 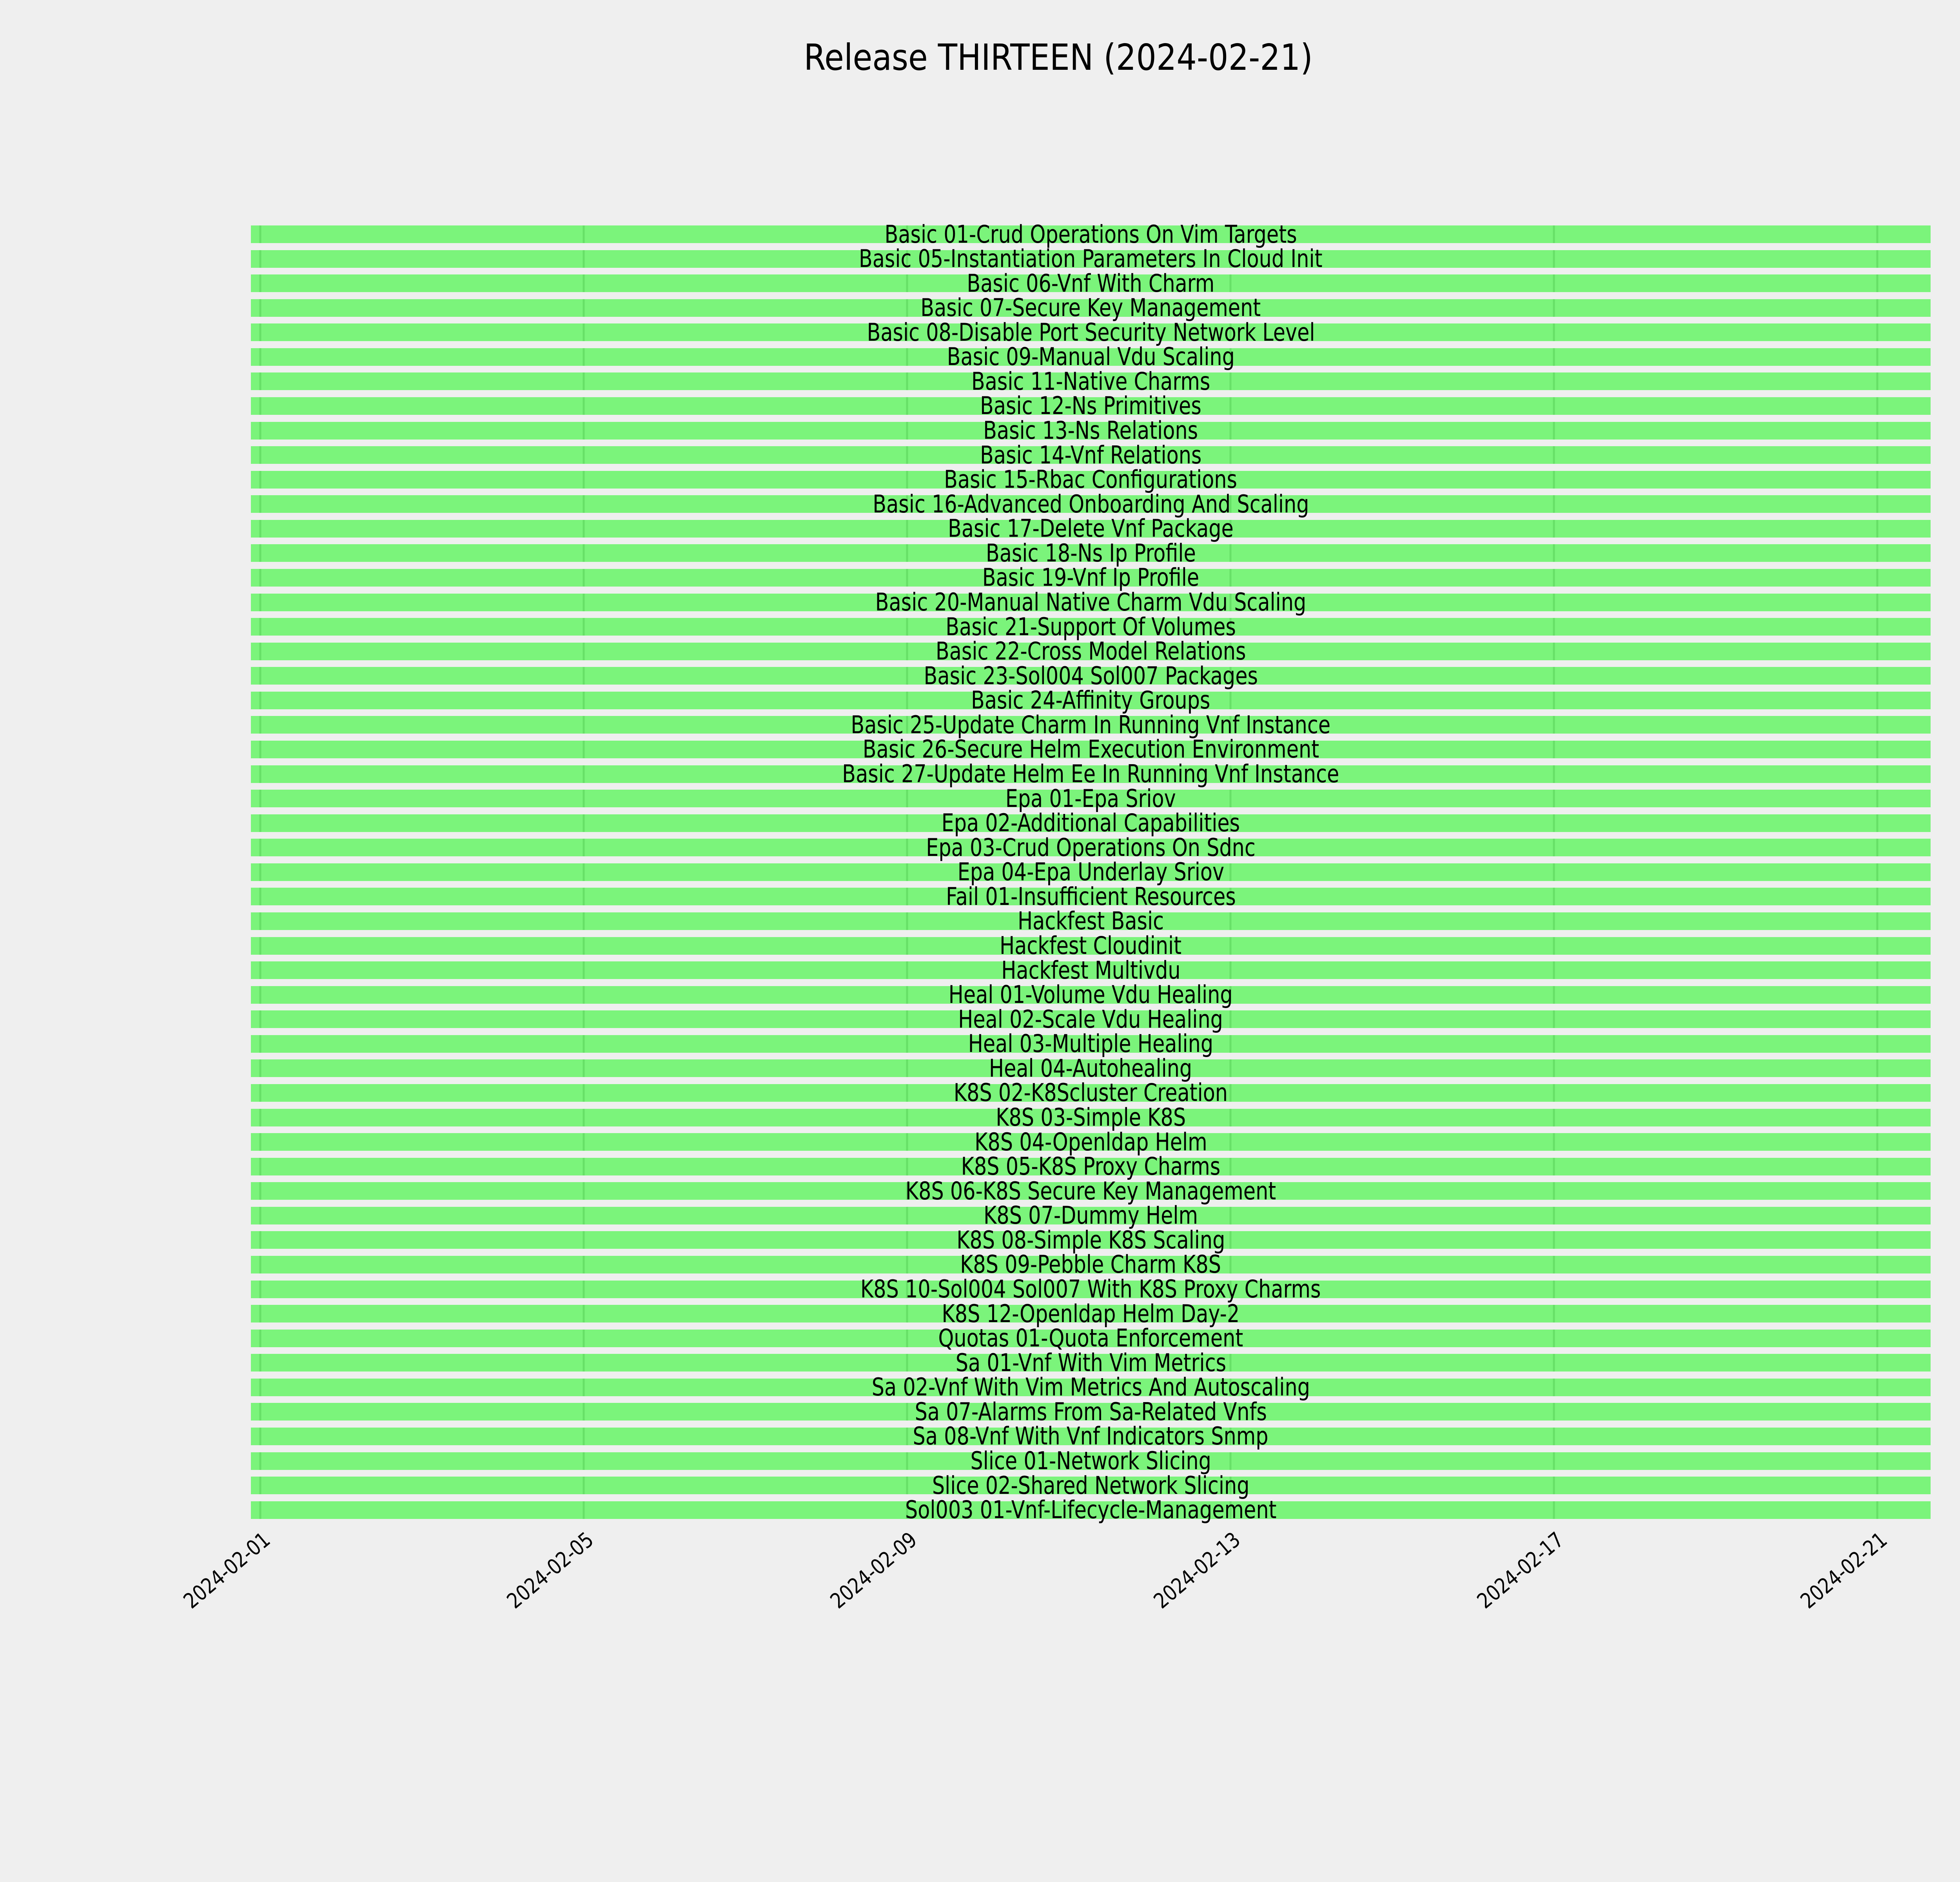 I want to click on task-label: Basic 11-Native Charms, so click(x=1090, y=381).